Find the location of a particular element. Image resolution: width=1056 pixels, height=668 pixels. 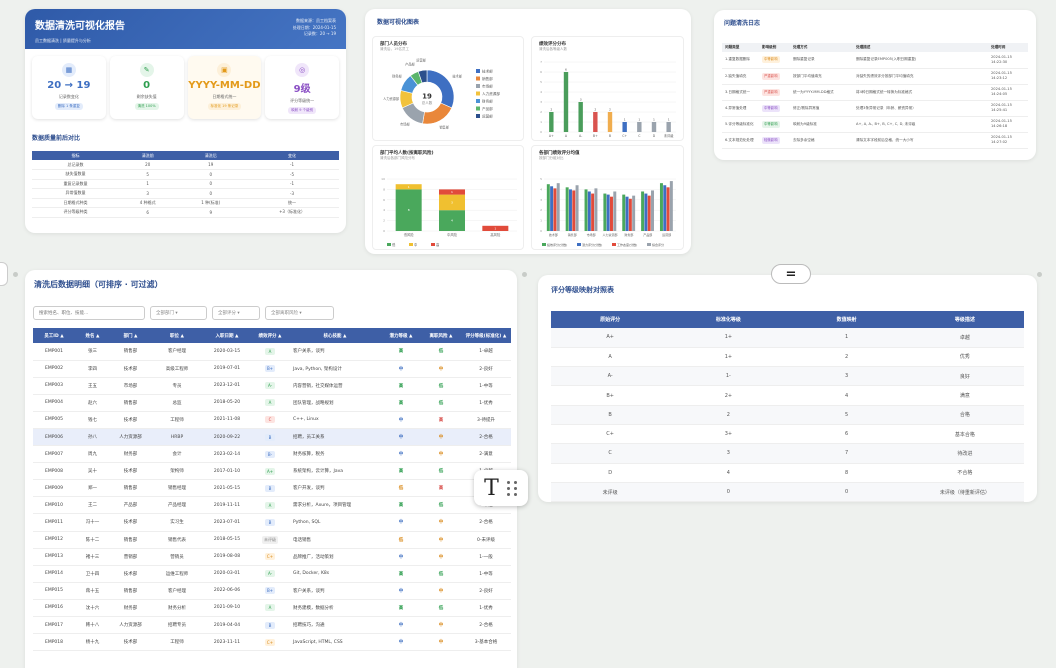

column-header: 问题类型 is located at coordinates (740, 47).